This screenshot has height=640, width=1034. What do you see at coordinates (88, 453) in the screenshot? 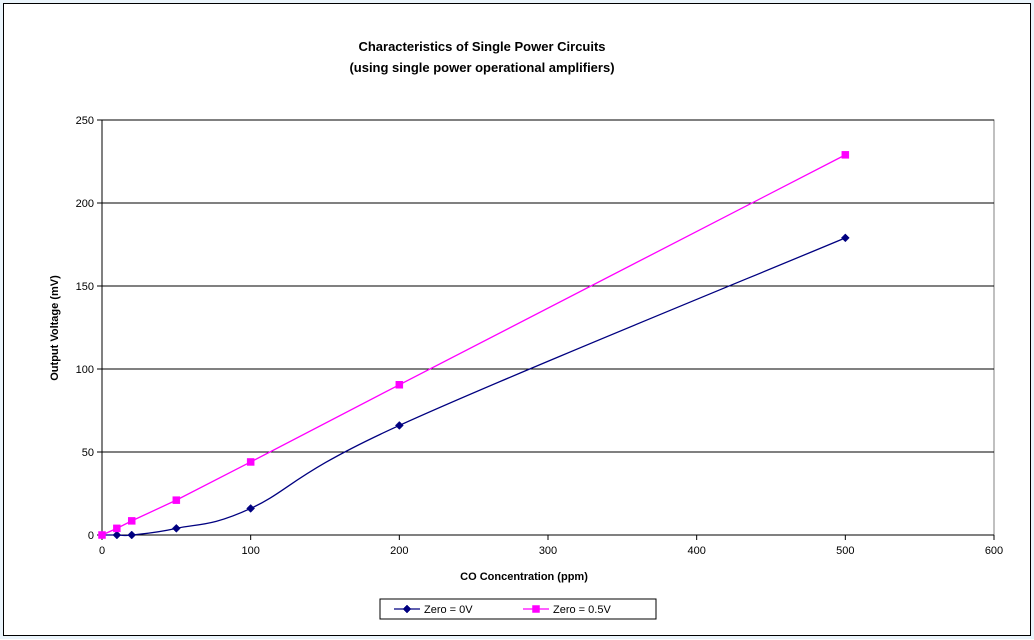
I see `y-tick-label: 50` at bounding box center [88, 453].